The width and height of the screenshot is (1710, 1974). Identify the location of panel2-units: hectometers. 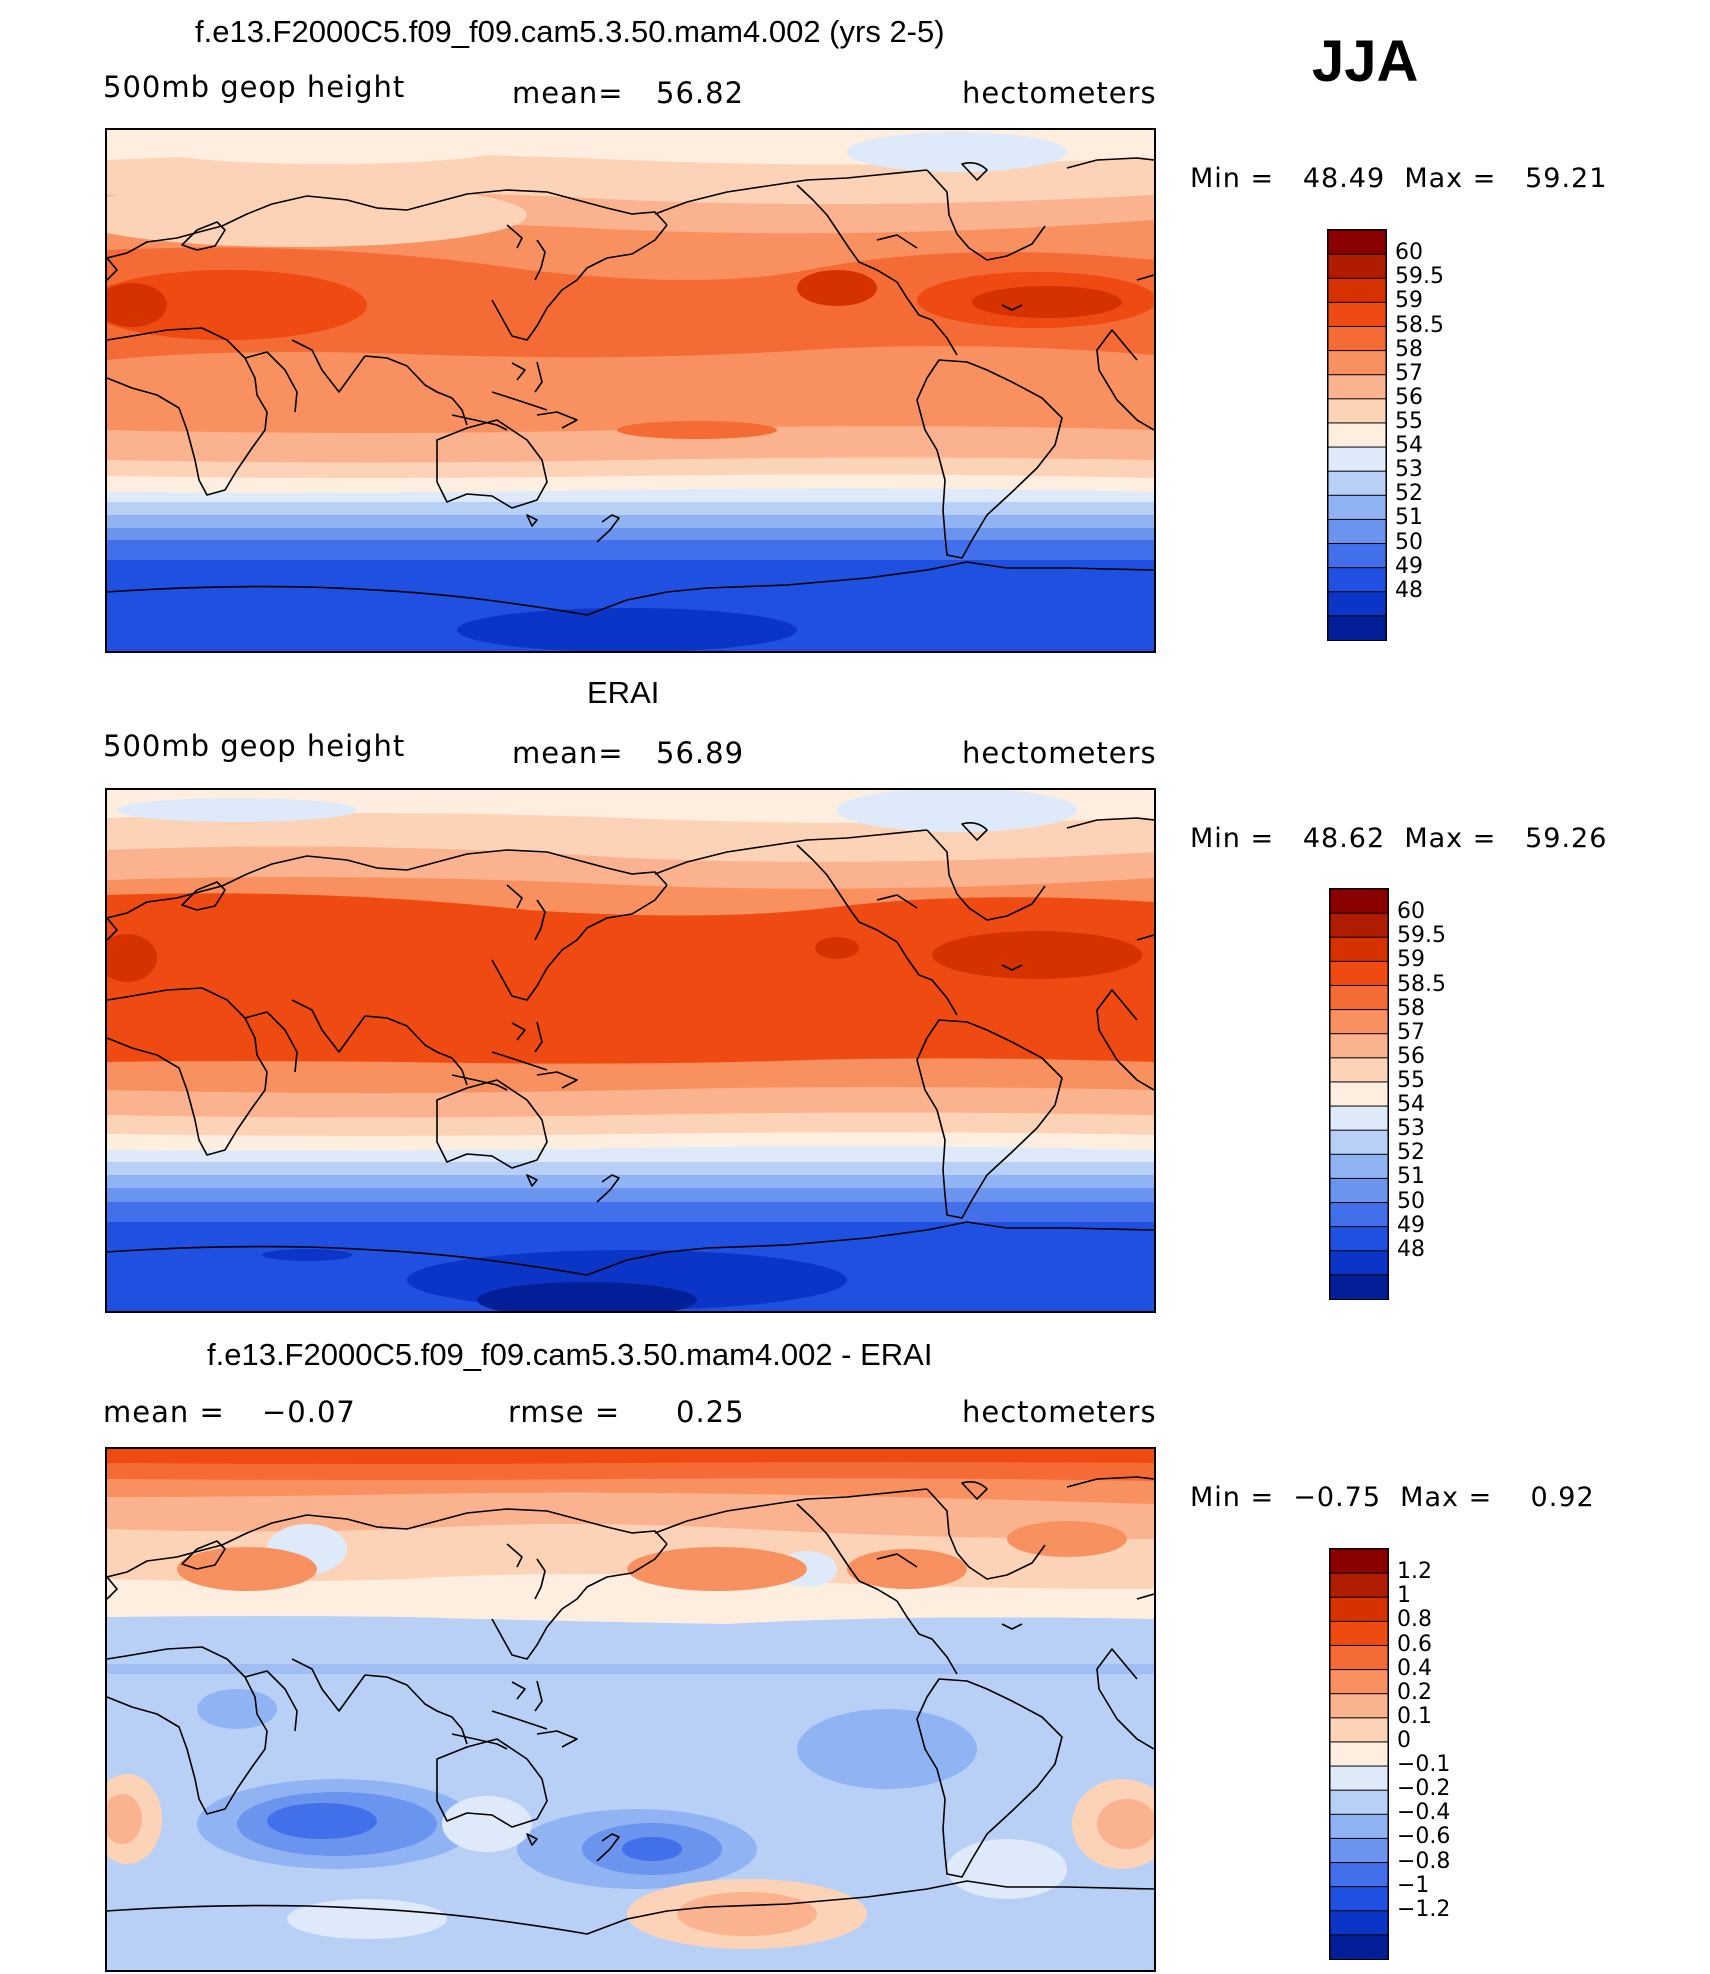
(1059, 753).